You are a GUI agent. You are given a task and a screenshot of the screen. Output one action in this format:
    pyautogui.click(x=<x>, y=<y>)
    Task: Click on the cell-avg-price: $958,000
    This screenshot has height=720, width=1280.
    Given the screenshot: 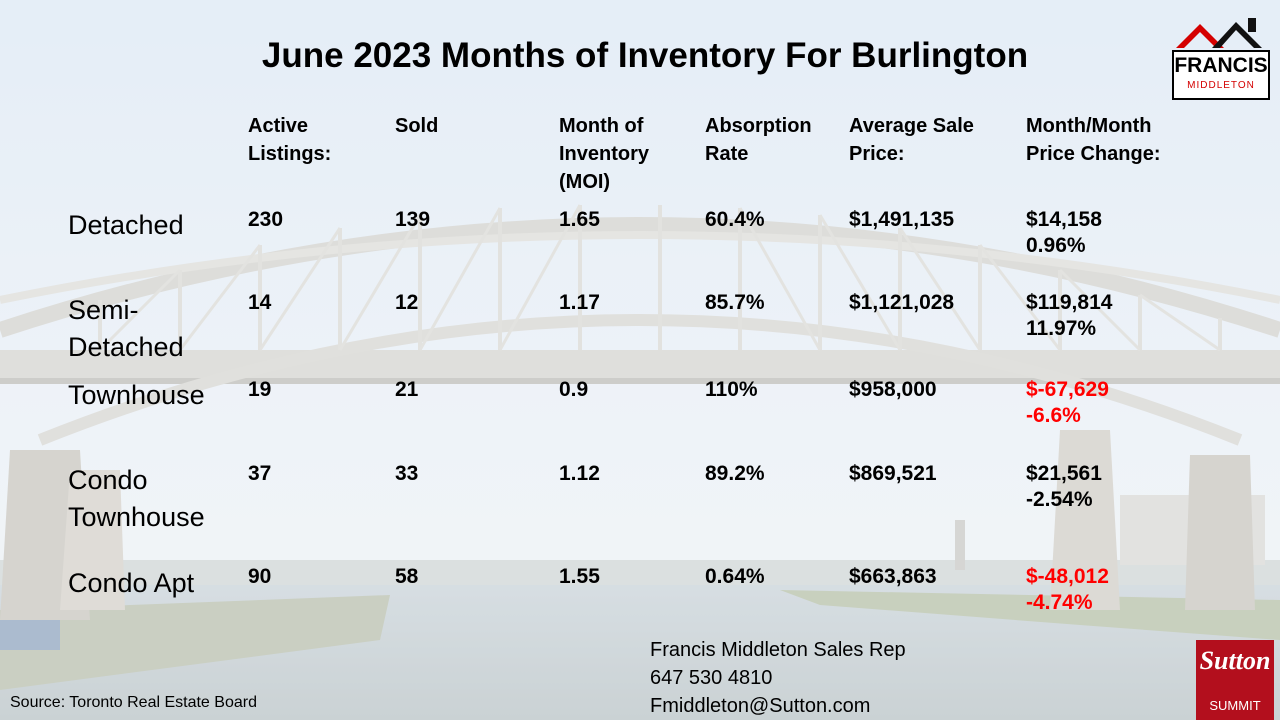 What is the action you would take?
    pyautogui.click(x=893, y=389)
    